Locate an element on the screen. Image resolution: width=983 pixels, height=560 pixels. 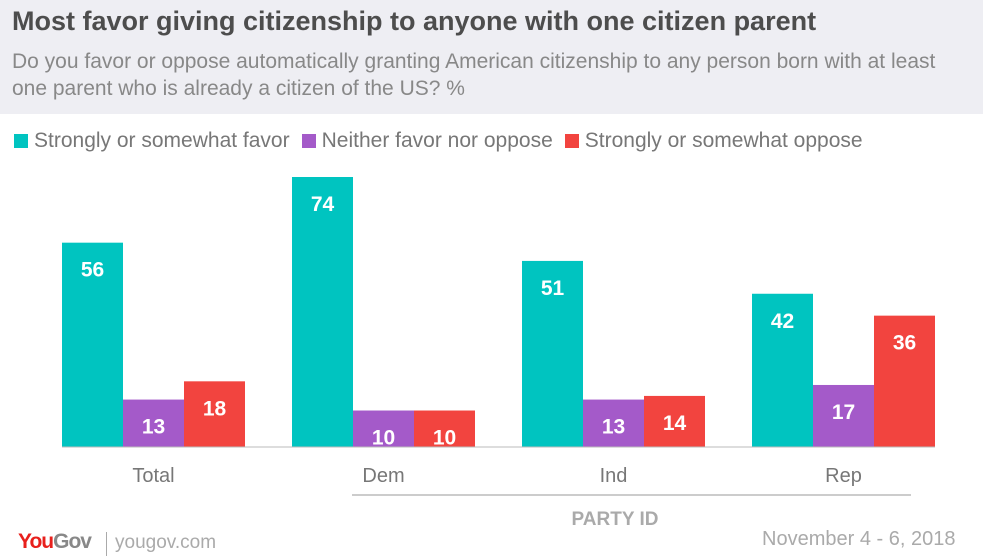
legend-label: Strongly or somewhat favor is located at coordinates (162, 140).